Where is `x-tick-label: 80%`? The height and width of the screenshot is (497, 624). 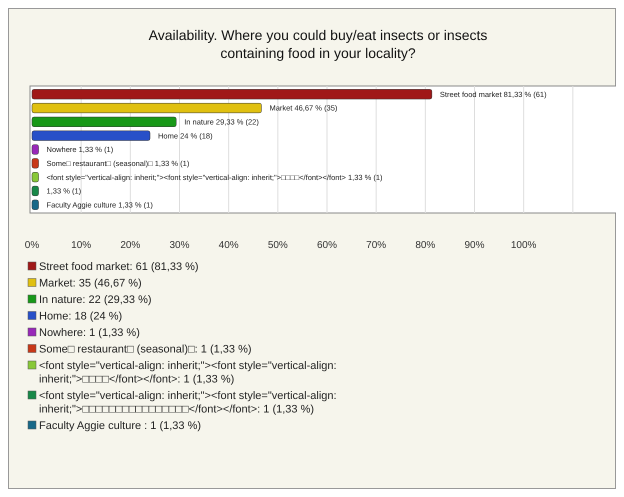
x-tick-label: 80% is located at coordinates (425, 245).